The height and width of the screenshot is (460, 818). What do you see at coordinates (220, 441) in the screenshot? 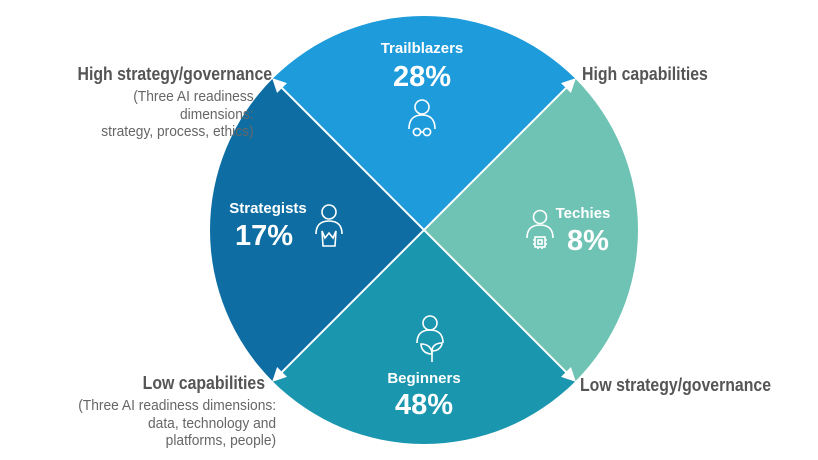
I see `low-capabilities-sub-line-3: platforms, people)` at bounding box center [220, 441].